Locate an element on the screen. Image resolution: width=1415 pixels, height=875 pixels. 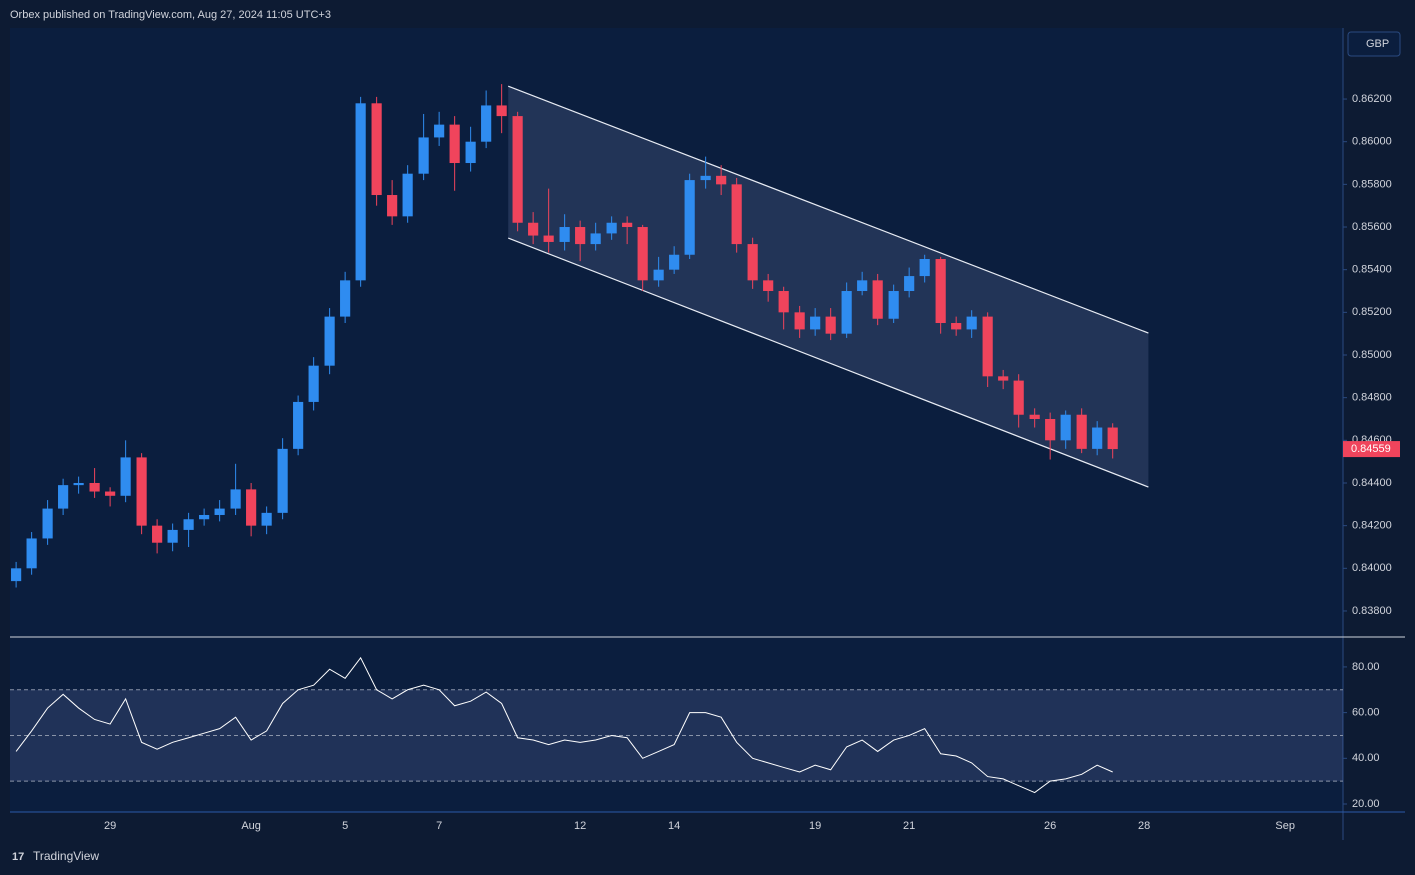
x-tick-label: 5 is located at coordinates (345, 826).